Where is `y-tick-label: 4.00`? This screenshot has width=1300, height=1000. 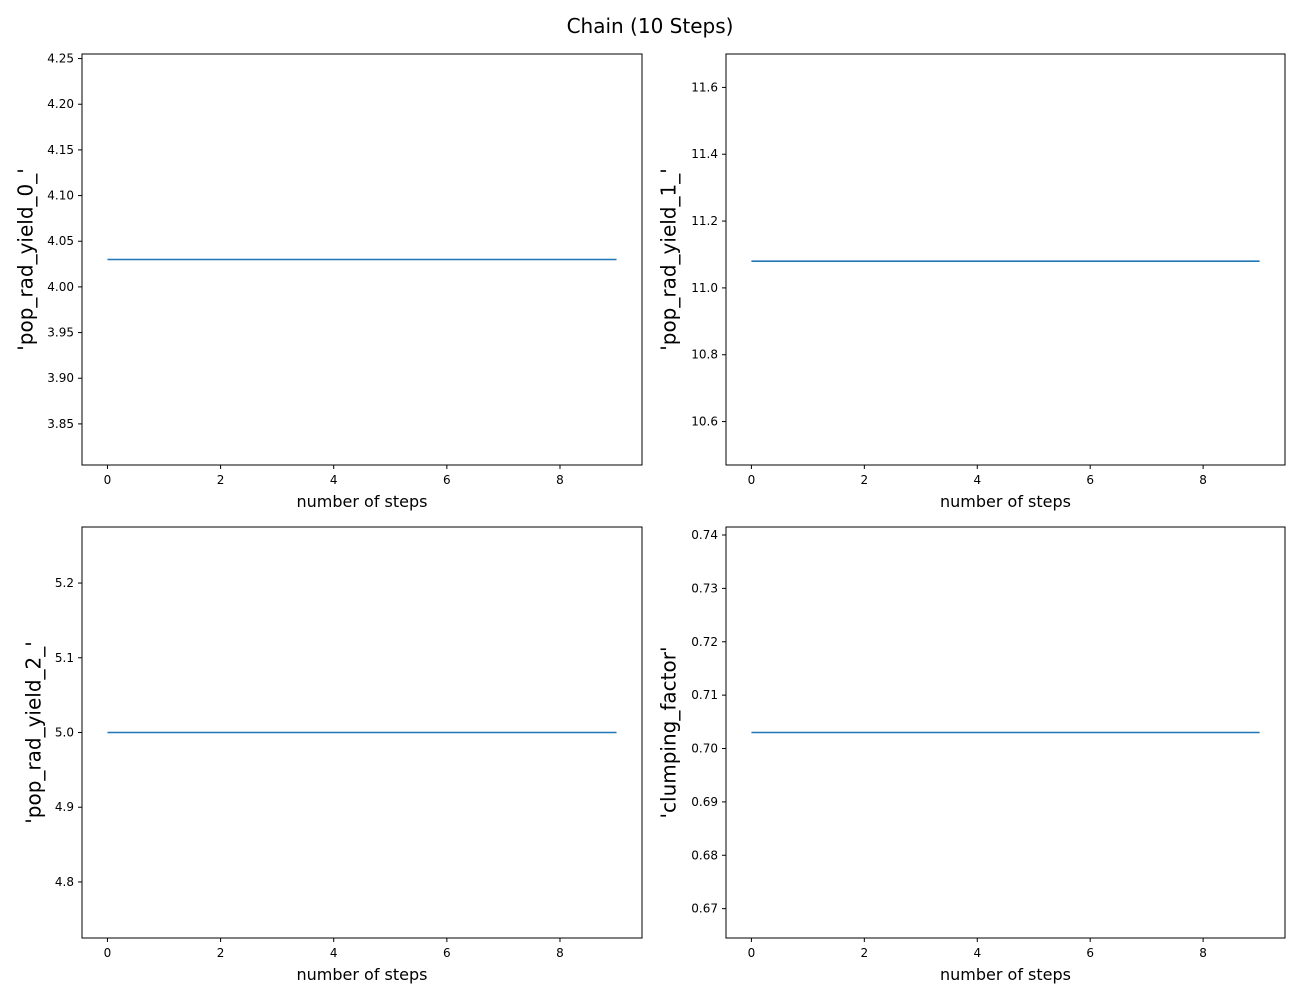
y-tick-label: 4.00 is located at coordinates (60, 287).